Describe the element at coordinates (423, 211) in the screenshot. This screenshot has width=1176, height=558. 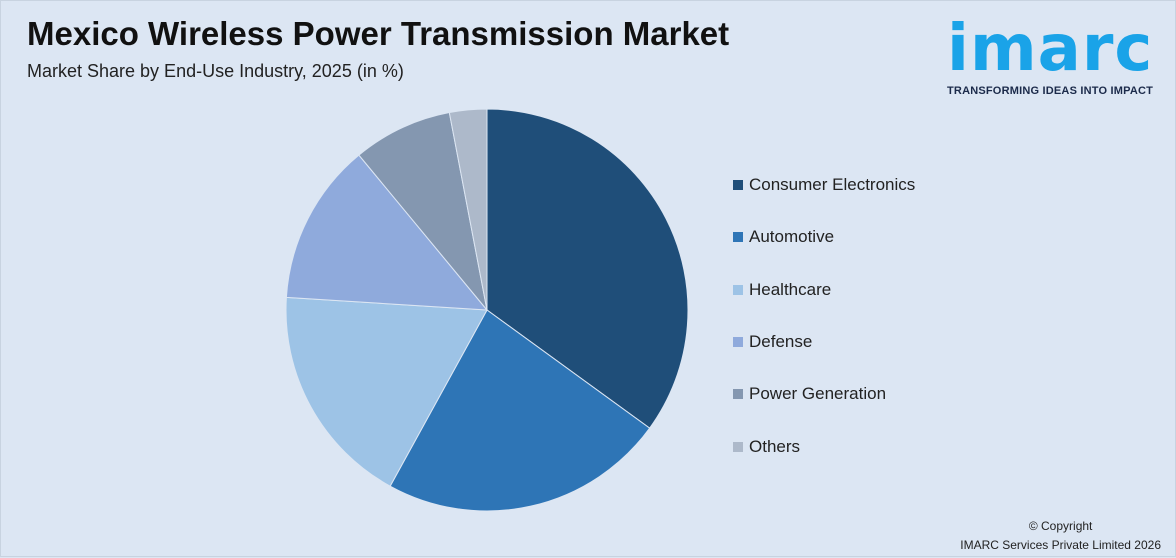
I see `pie-slice-power-generation` at that location.